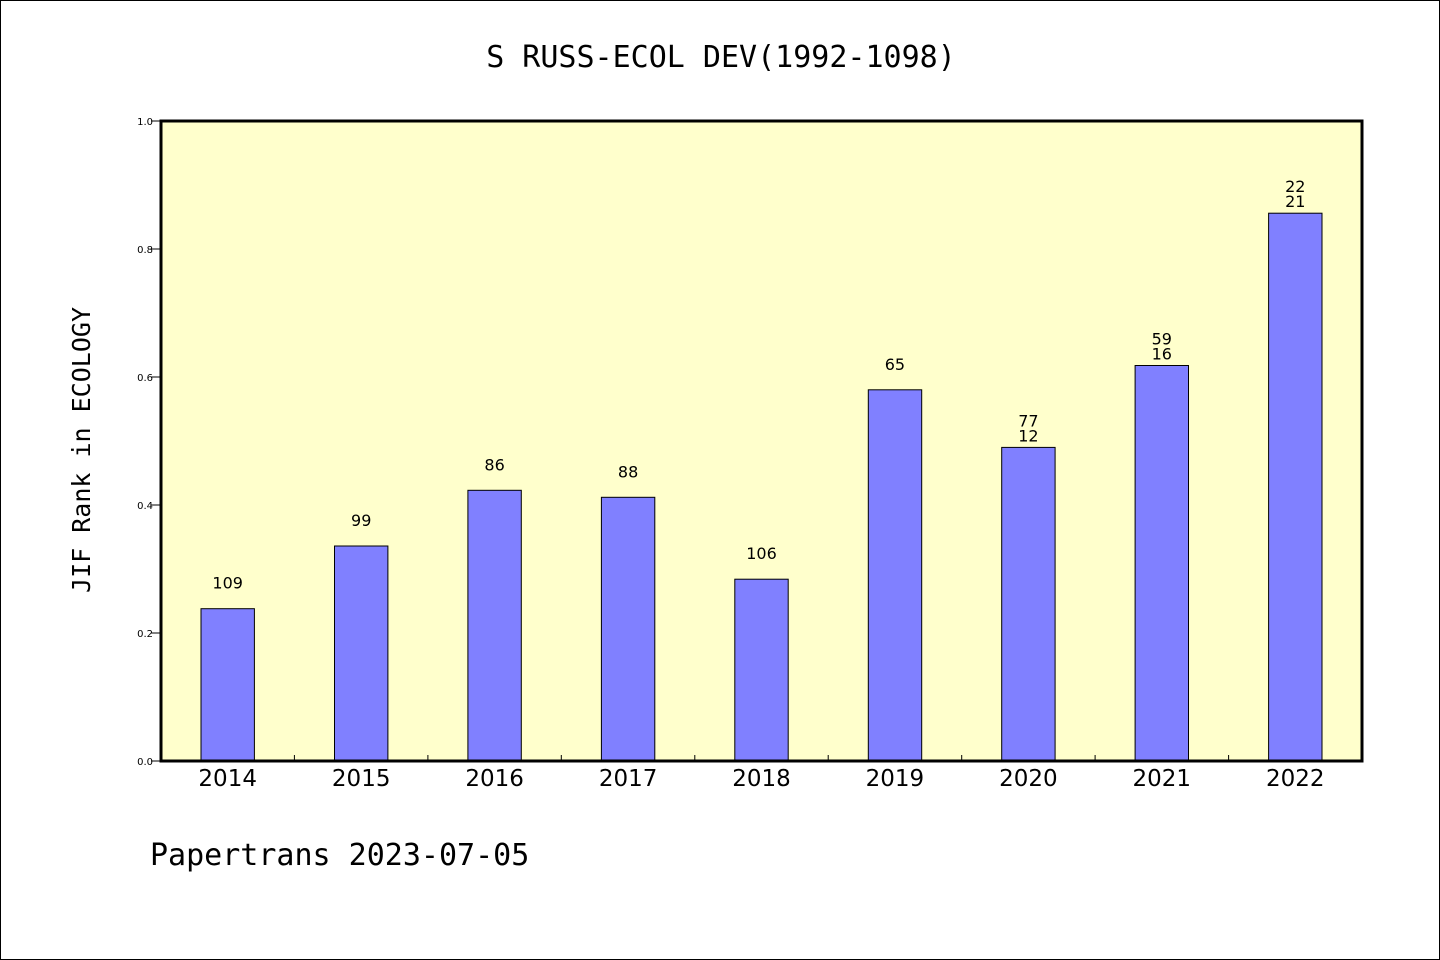 The image size is (1440, 960). Describe the element at coordinates (1295, 186) in the screenshot. I see `data-label-2022-1: 22` at that location.